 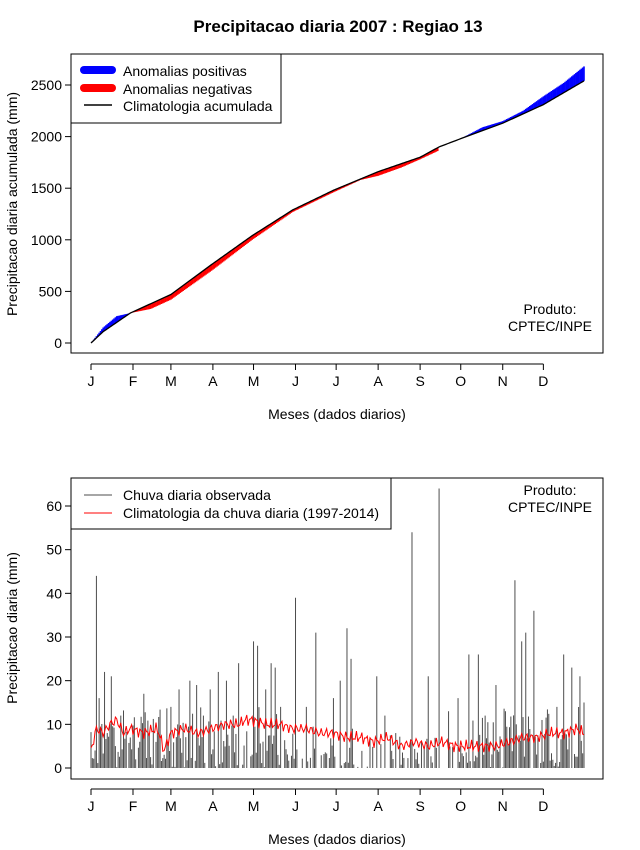 I want to click on y-tick-label: 30, so click(x=54, y=637).